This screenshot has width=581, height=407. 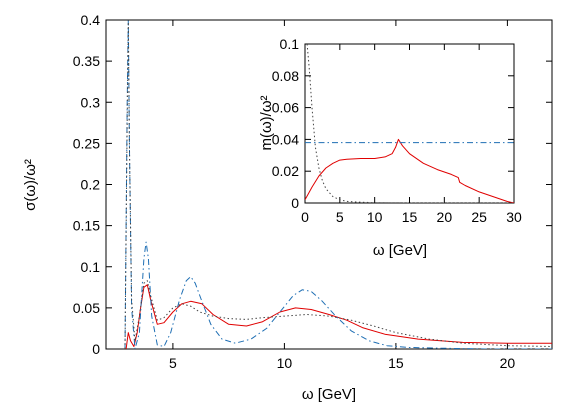 I want to click on inset-y-axis-label: m(ω)/ω², so click(x=266, y=122).